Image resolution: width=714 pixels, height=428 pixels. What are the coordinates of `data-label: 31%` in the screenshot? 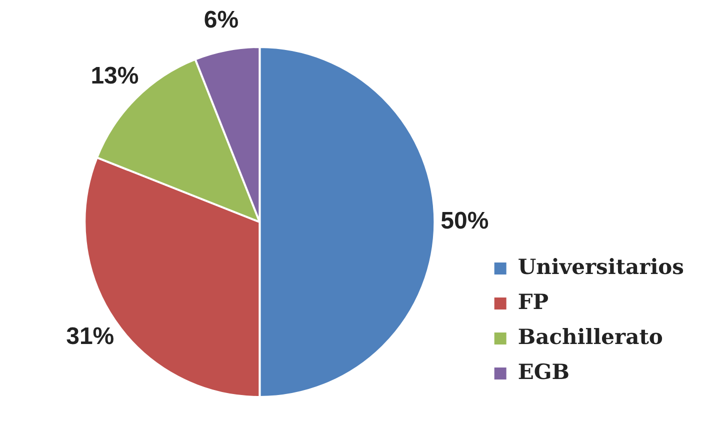 It's located at (90, 336).